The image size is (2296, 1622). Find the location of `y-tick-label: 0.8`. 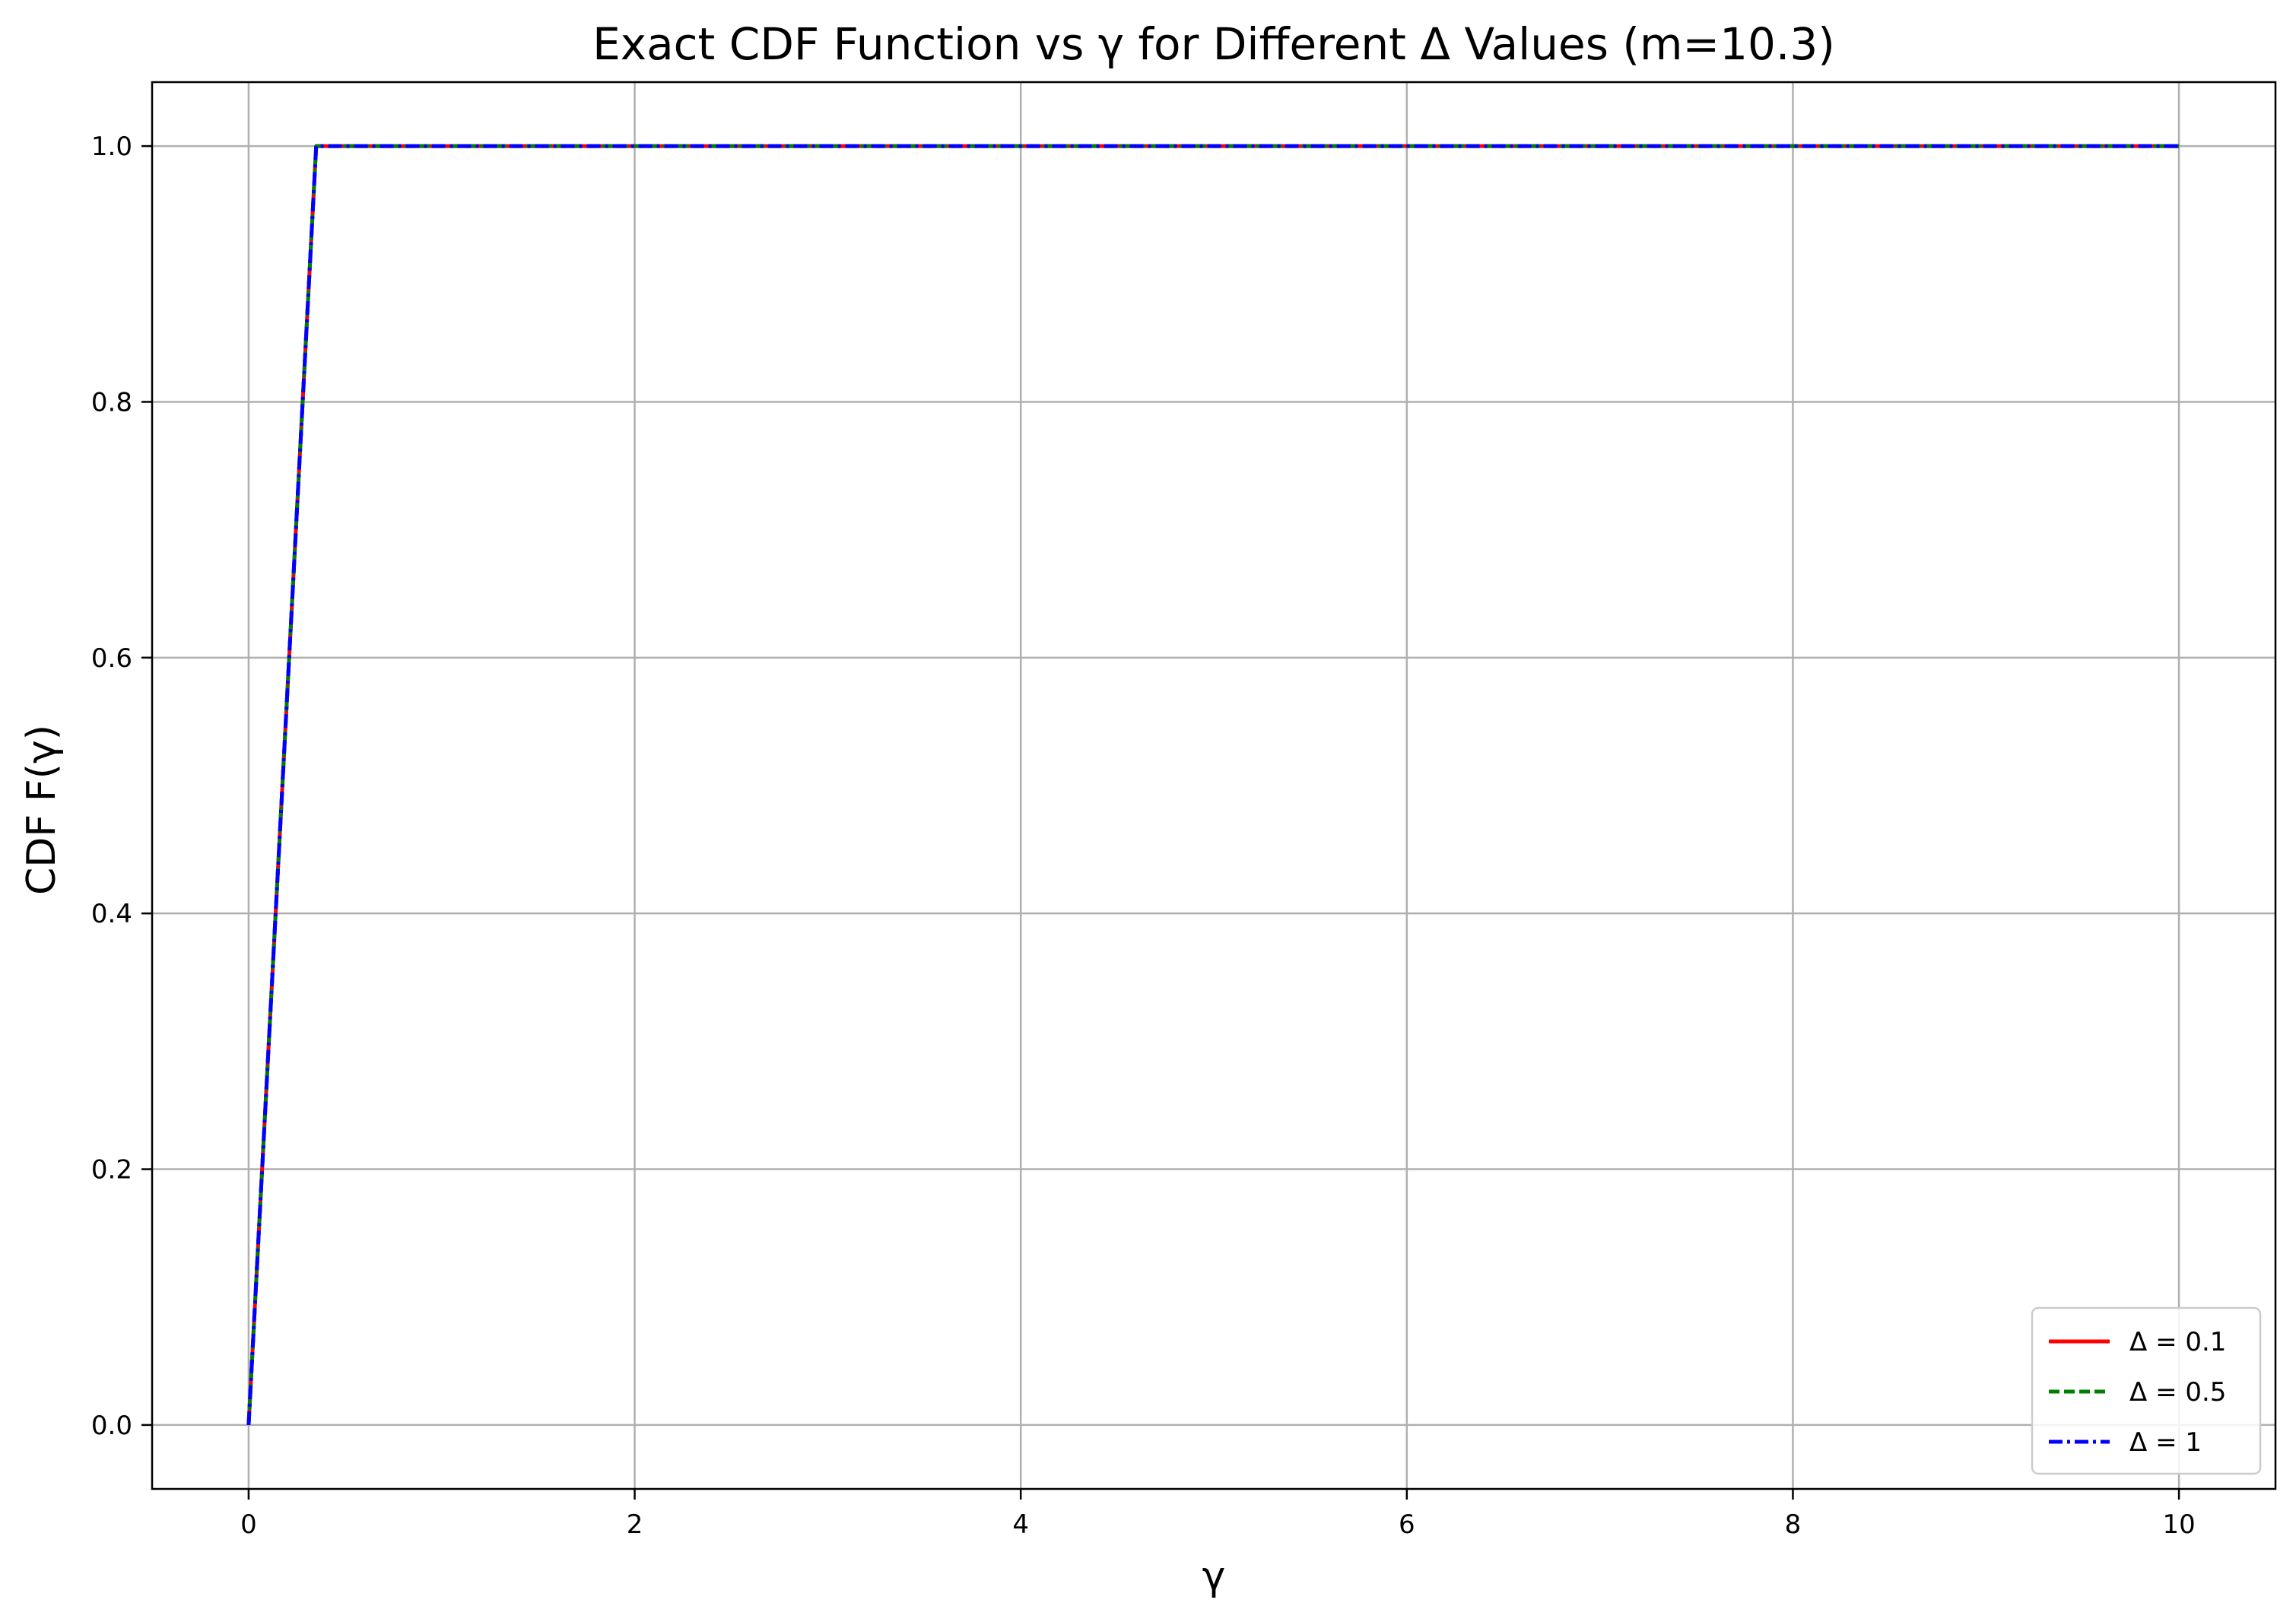

y-tick-label: 0.8 is located at coordinates (112, 402).